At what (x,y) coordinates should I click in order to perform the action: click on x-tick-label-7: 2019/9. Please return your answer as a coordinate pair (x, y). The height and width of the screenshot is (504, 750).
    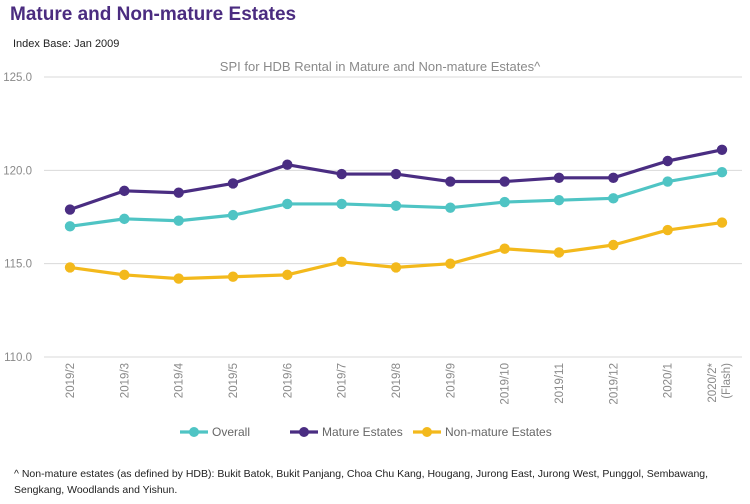
    Looking at the image, I should click on (451, 380).